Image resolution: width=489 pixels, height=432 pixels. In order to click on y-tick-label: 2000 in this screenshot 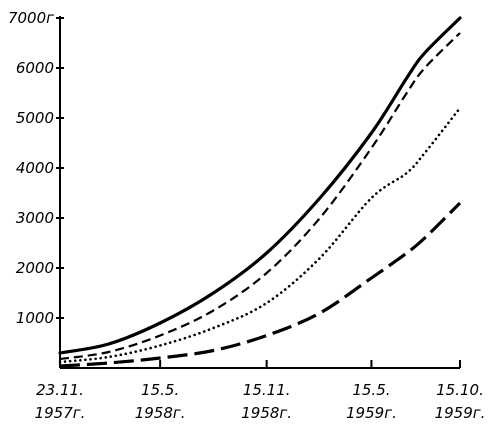, I will do `click(35, 268)`.